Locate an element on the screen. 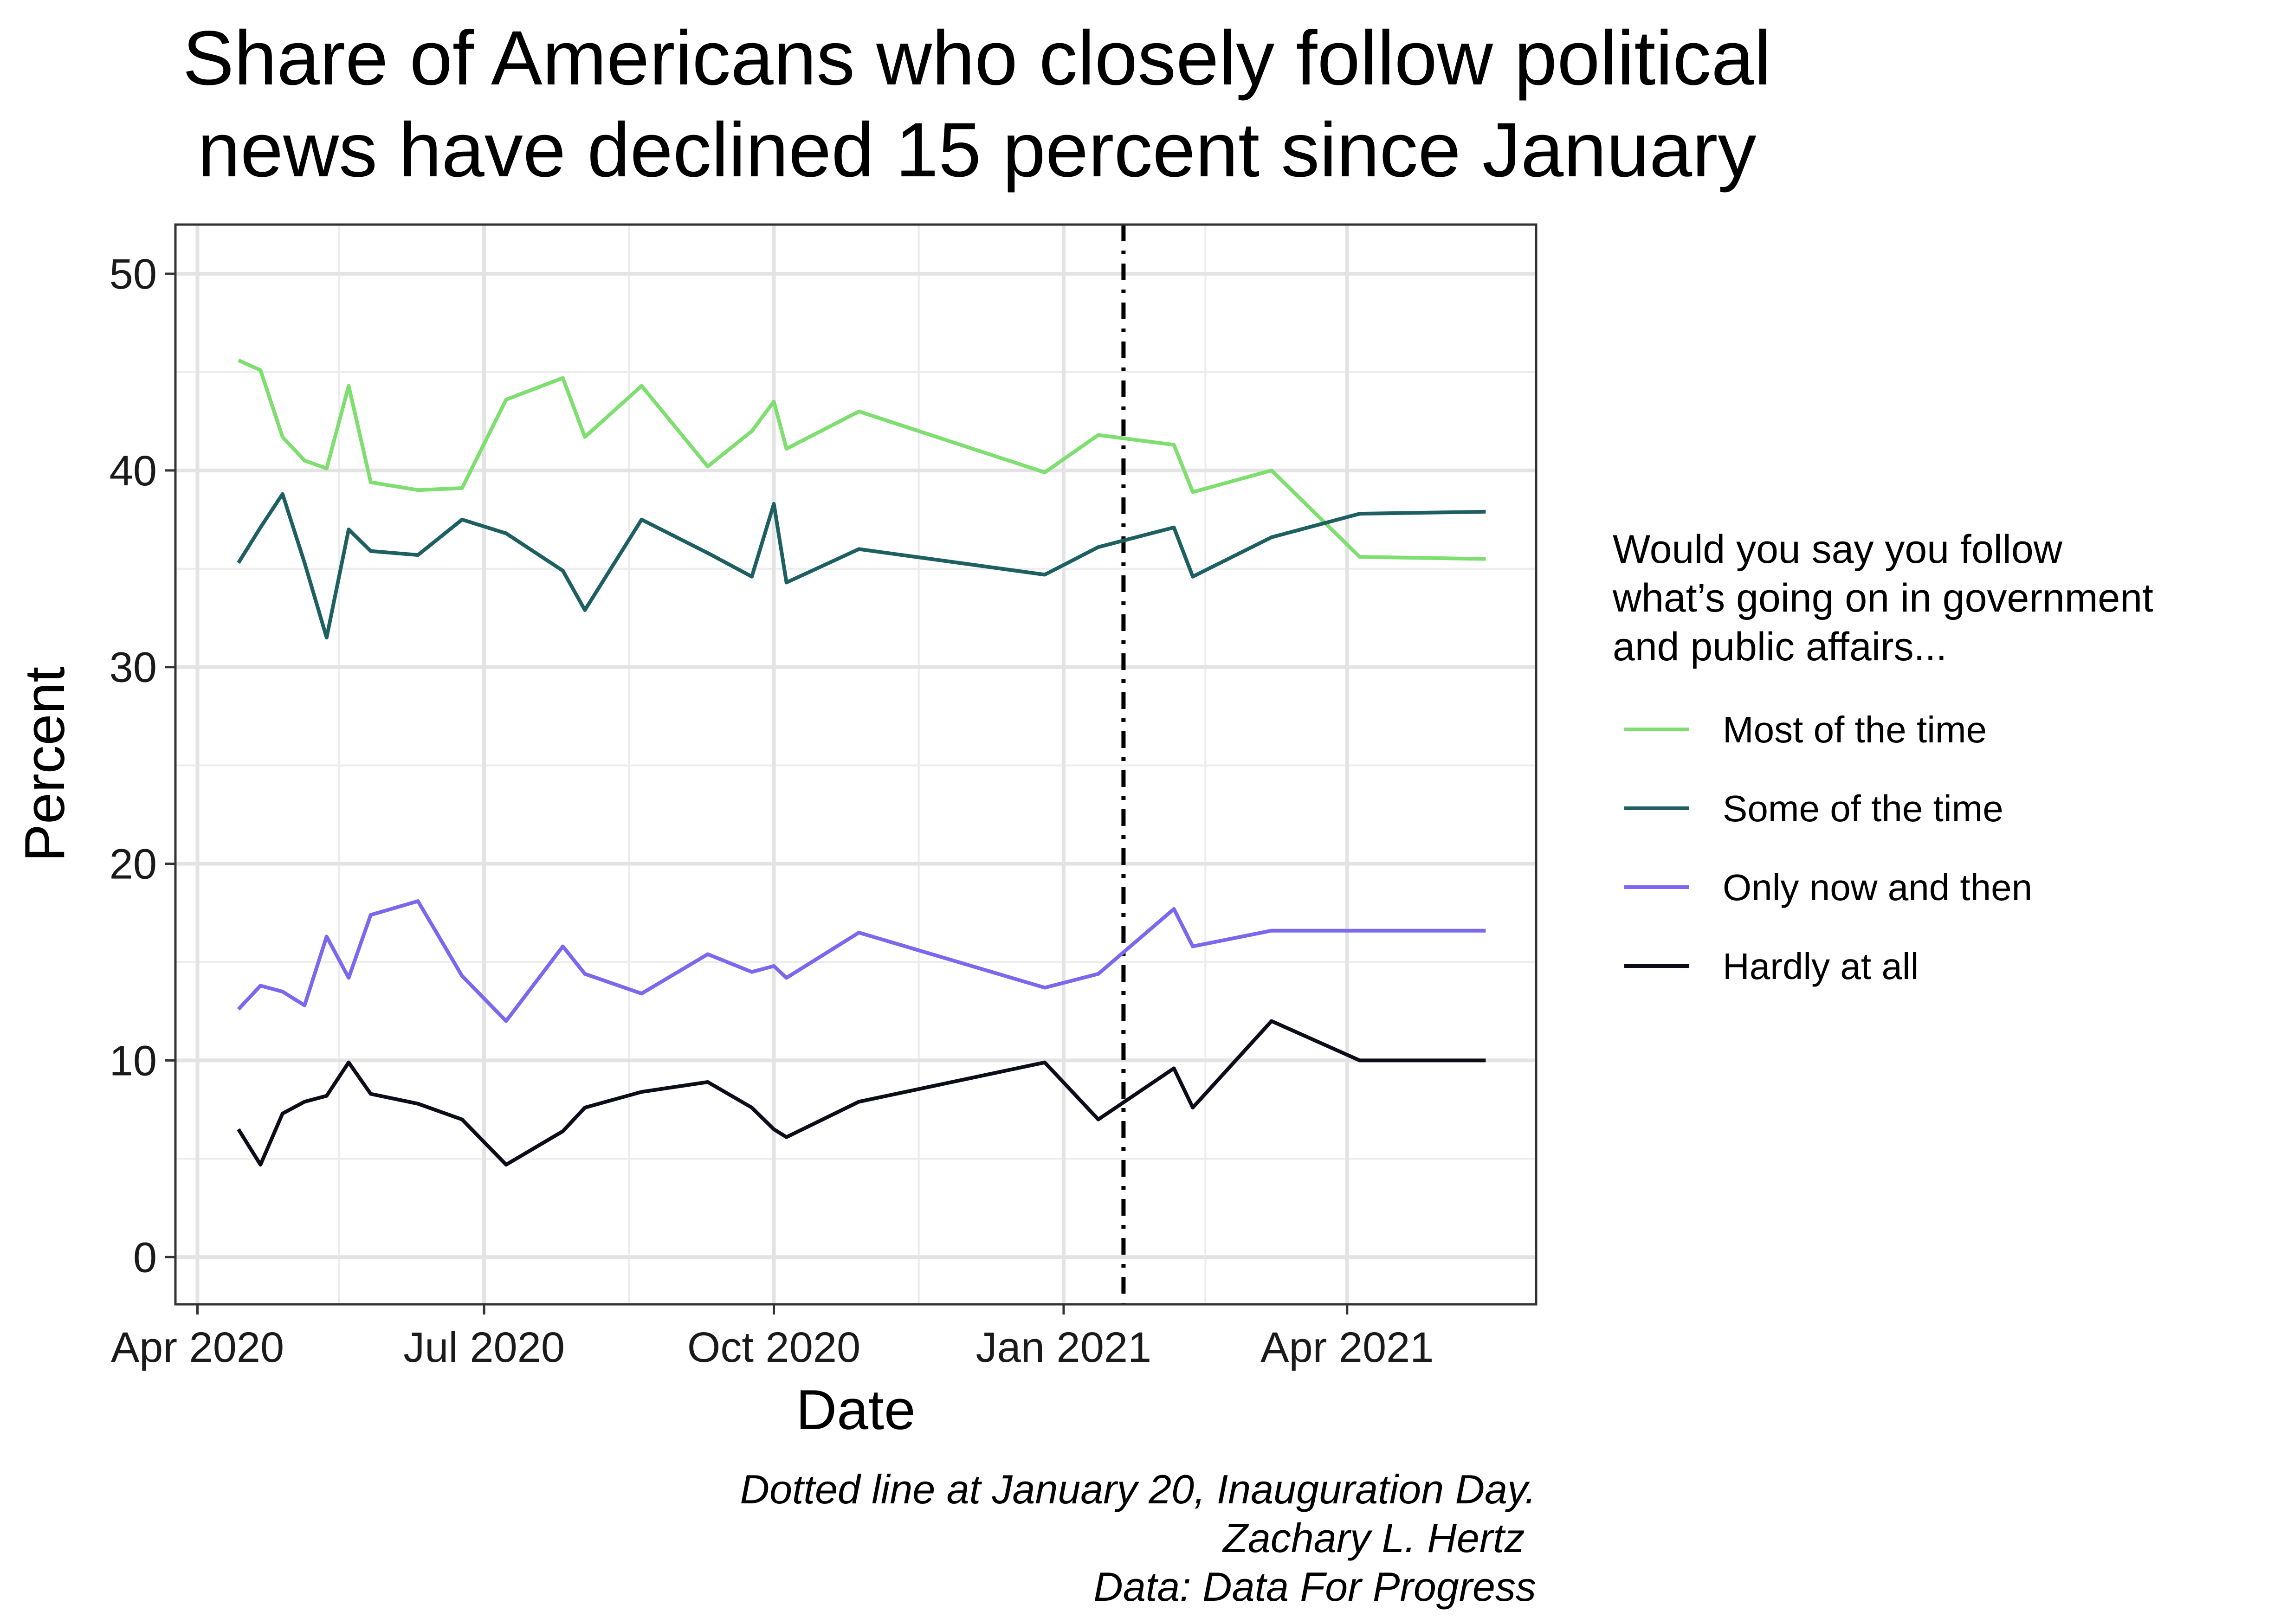 The image size is (2274, 1624). legend-label-only-now-and-then: Only now and then is located at coordinates (1877, 888).